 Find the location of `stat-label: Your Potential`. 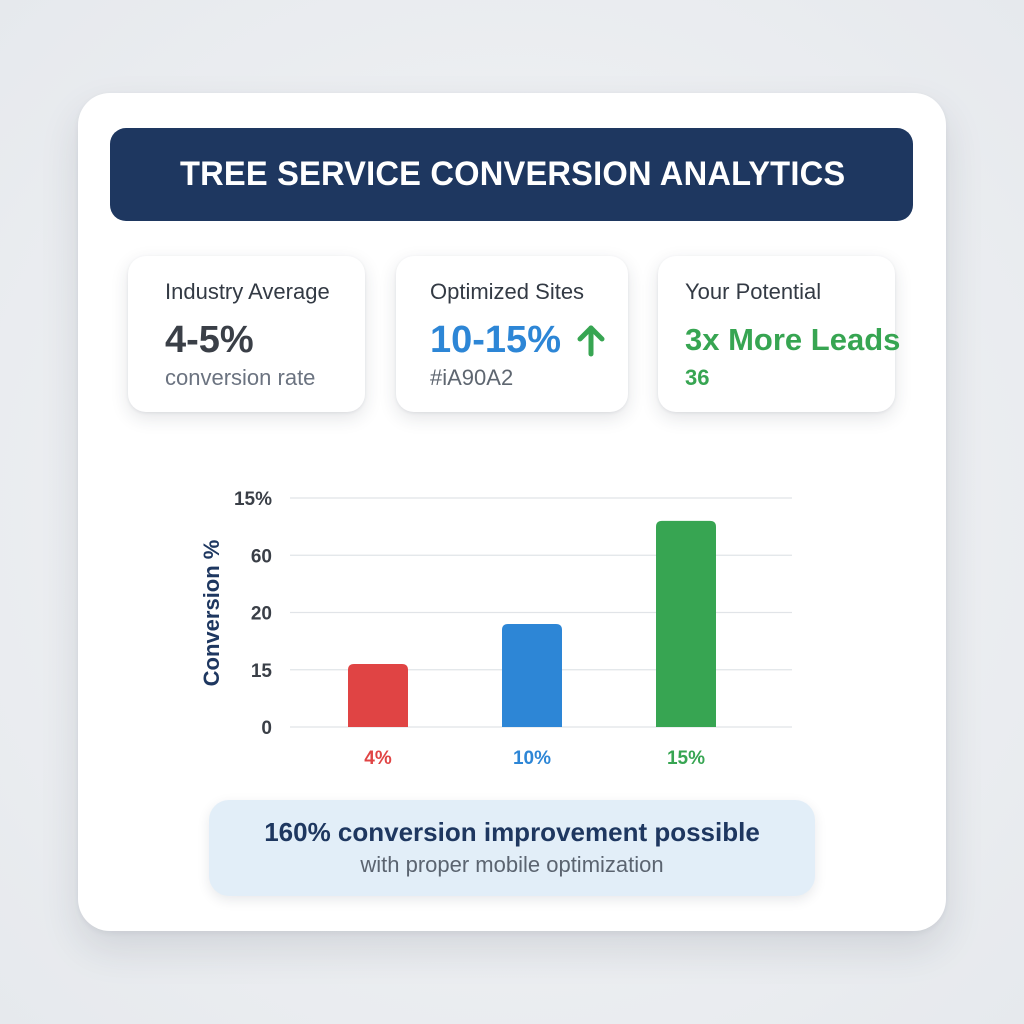

stat-label: Your Potential is located at coordinates (753, 291).